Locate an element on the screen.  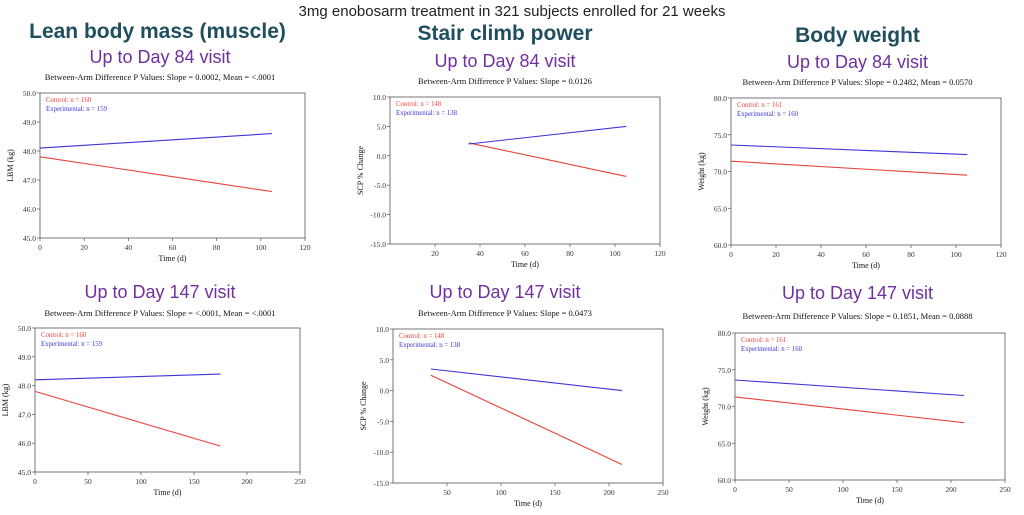
legend-entry-experimental: Experimental: n = 160 is located at coordinates (772, 349).